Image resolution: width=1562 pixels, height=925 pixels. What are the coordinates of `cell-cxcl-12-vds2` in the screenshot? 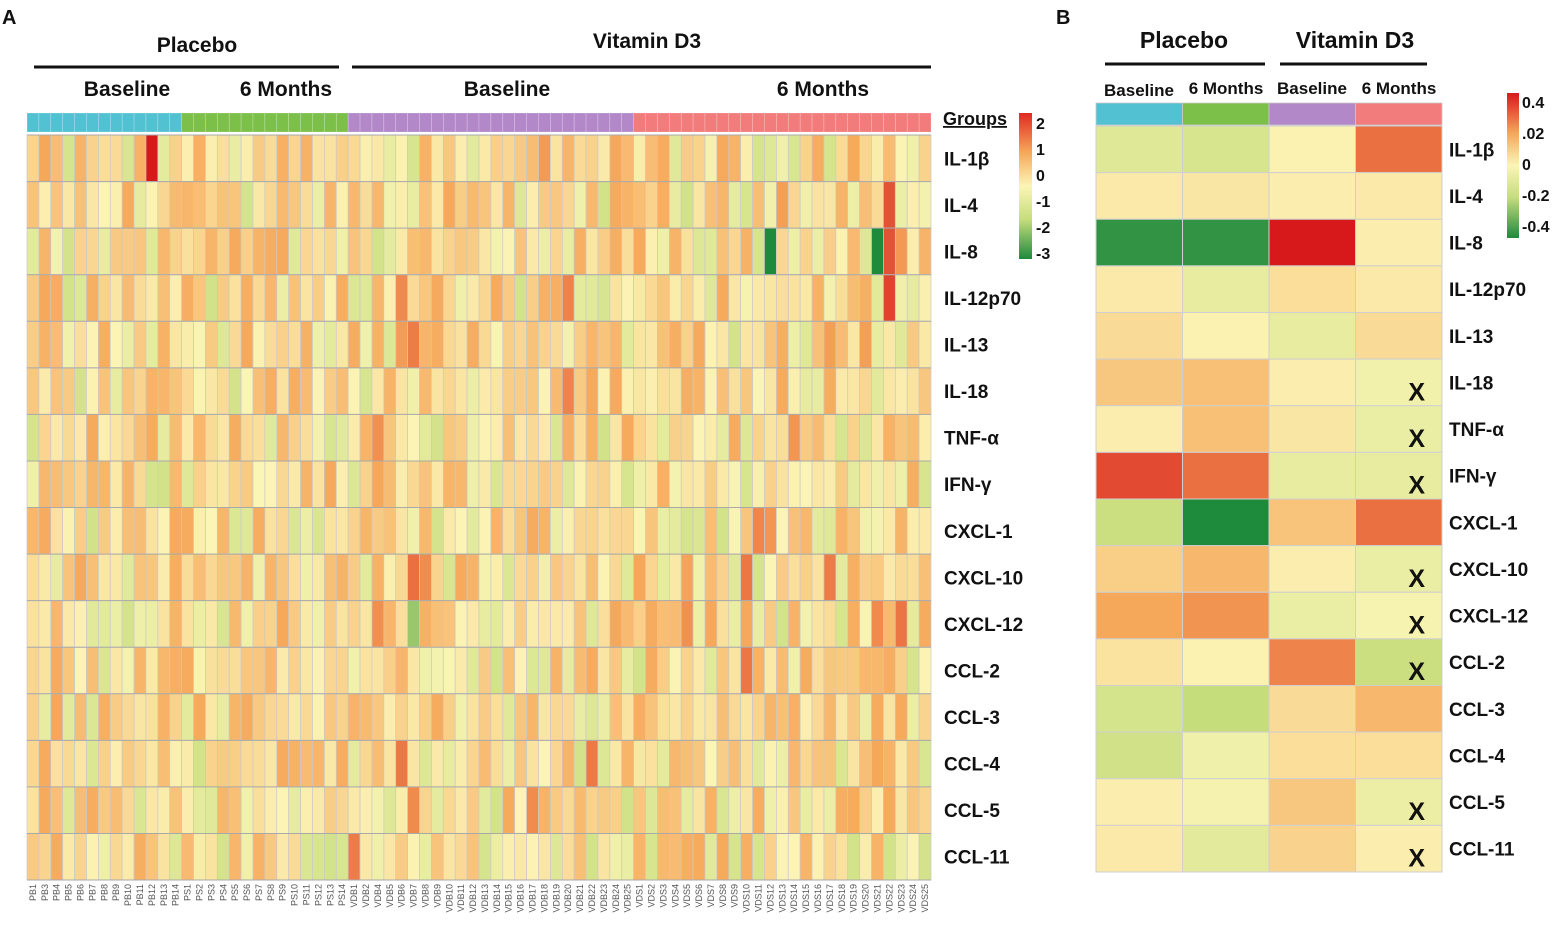 It's located at (651, 624).